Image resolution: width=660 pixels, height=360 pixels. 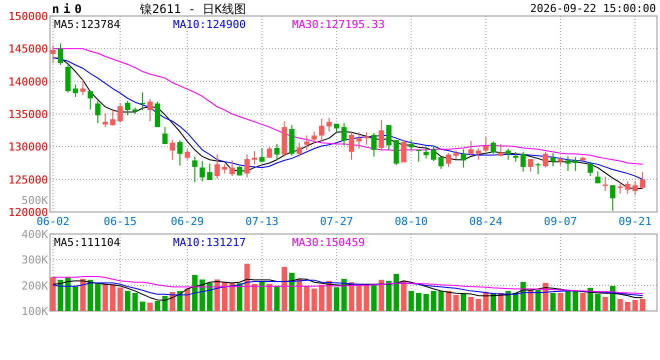 What do you see at coordinates (192, 9) in the screenshot?
I see `chart-title: 镍2611 - 日K线图` at bounding box center [192, 9].